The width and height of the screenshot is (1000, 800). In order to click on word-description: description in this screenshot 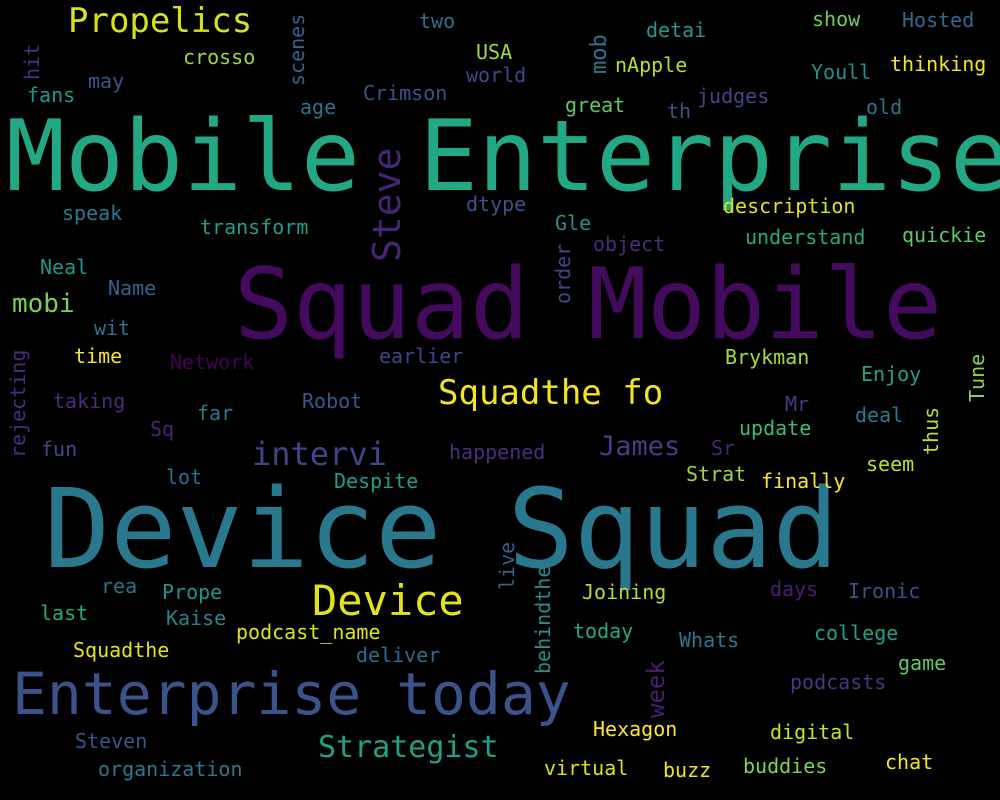, I will do `click(789, 206)`.